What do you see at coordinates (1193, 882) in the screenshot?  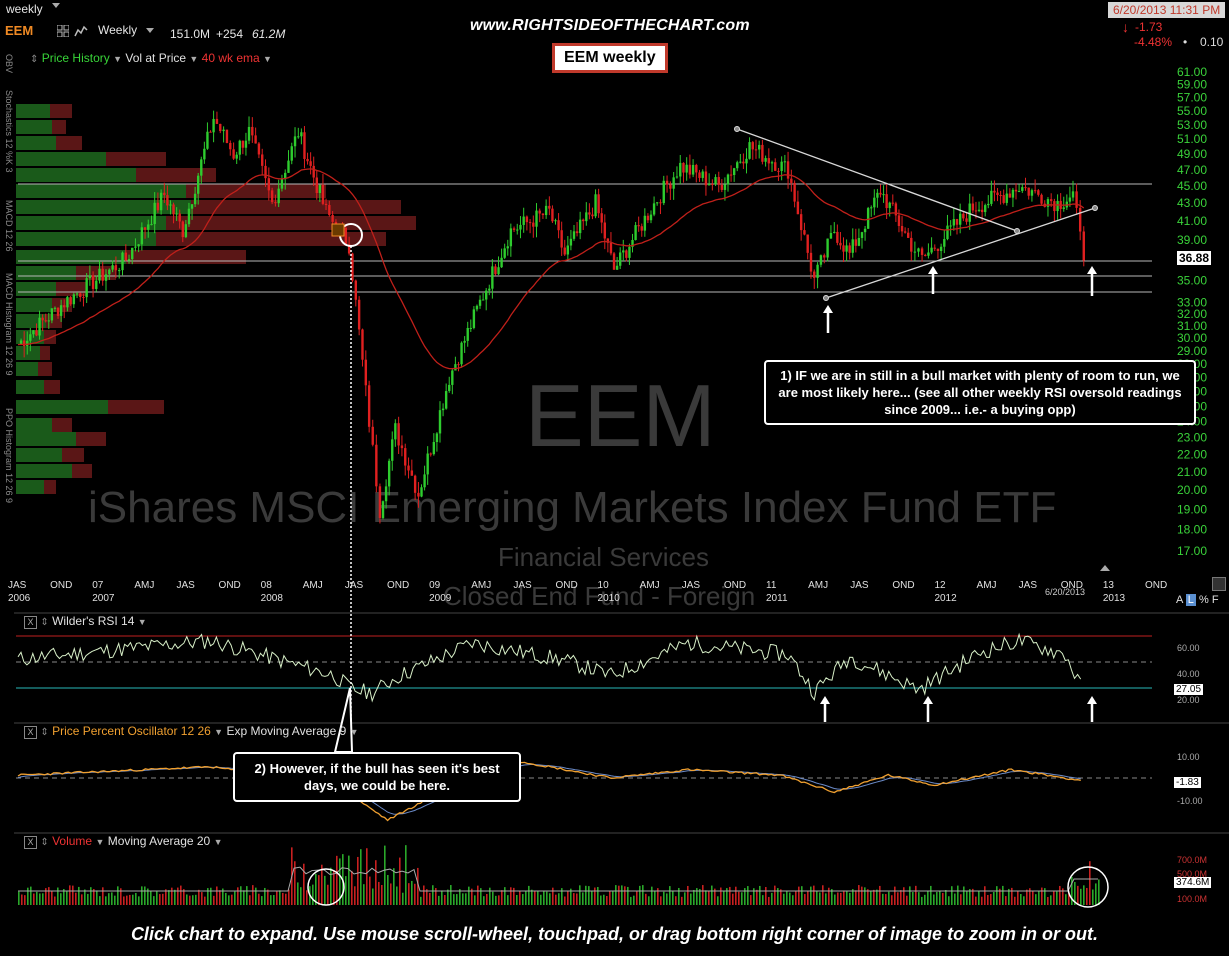 I see `volume-value: 374.6M` at bounding box center [1193, 882].